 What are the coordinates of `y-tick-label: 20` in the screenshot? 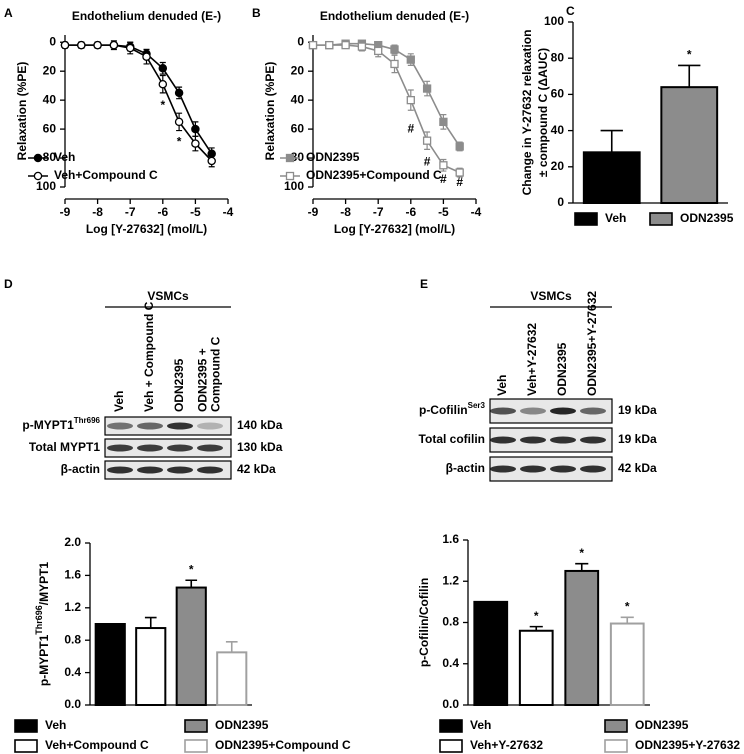 It's located at (298, 70).